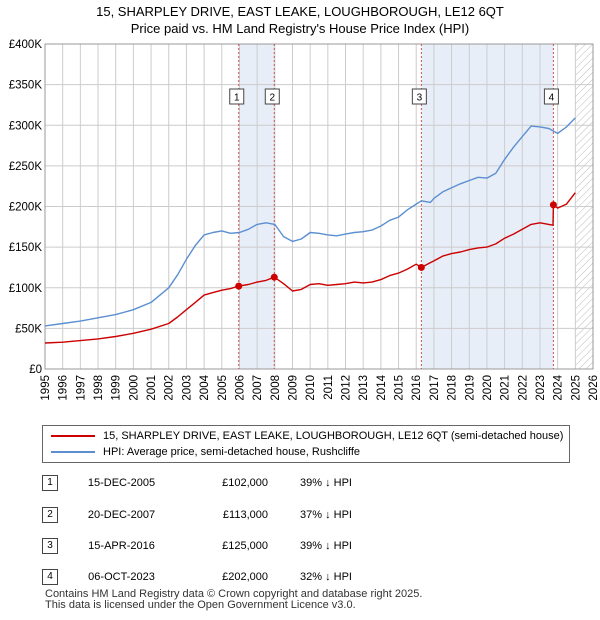  I want to click on y-tick-label: £50K, so click(28, 329).